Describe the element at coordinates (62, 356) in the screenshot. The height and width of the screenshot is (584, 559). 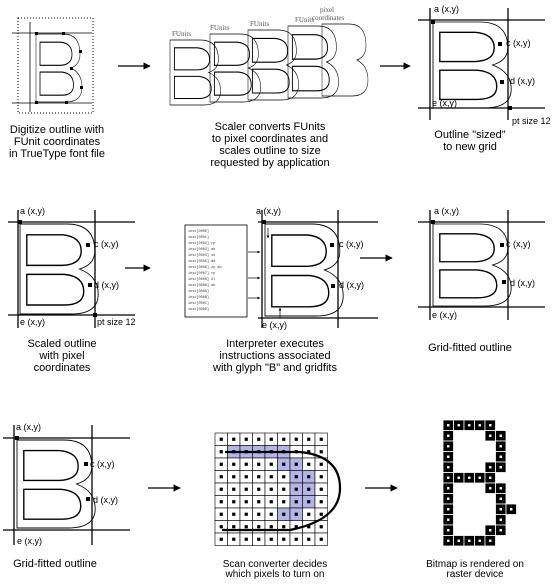
I see `caption-scaled: Scaled outline with pixel coordinates` at that location.